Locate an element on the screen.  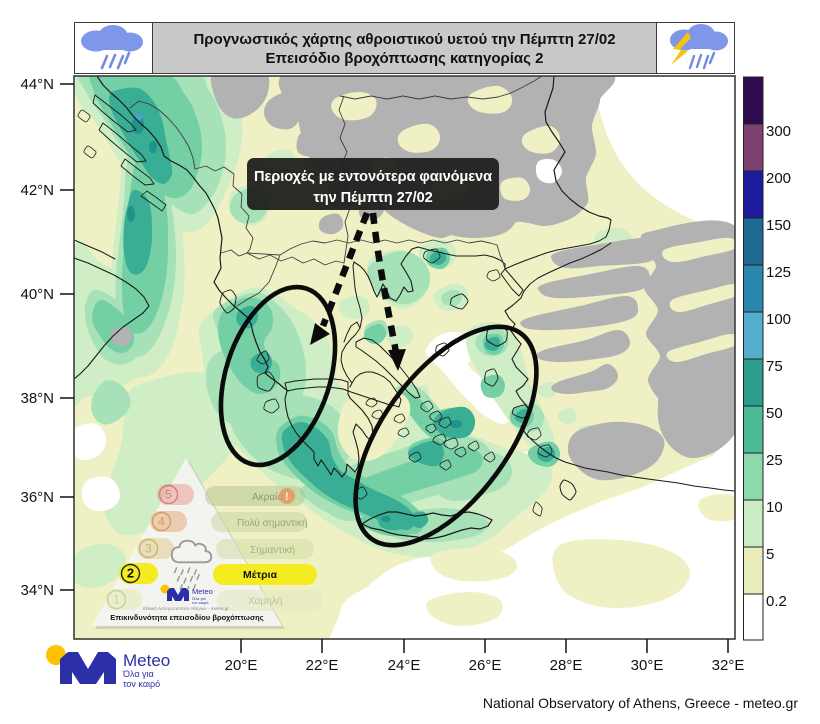
svg-text: 3 is located at coordinates (148, 549).